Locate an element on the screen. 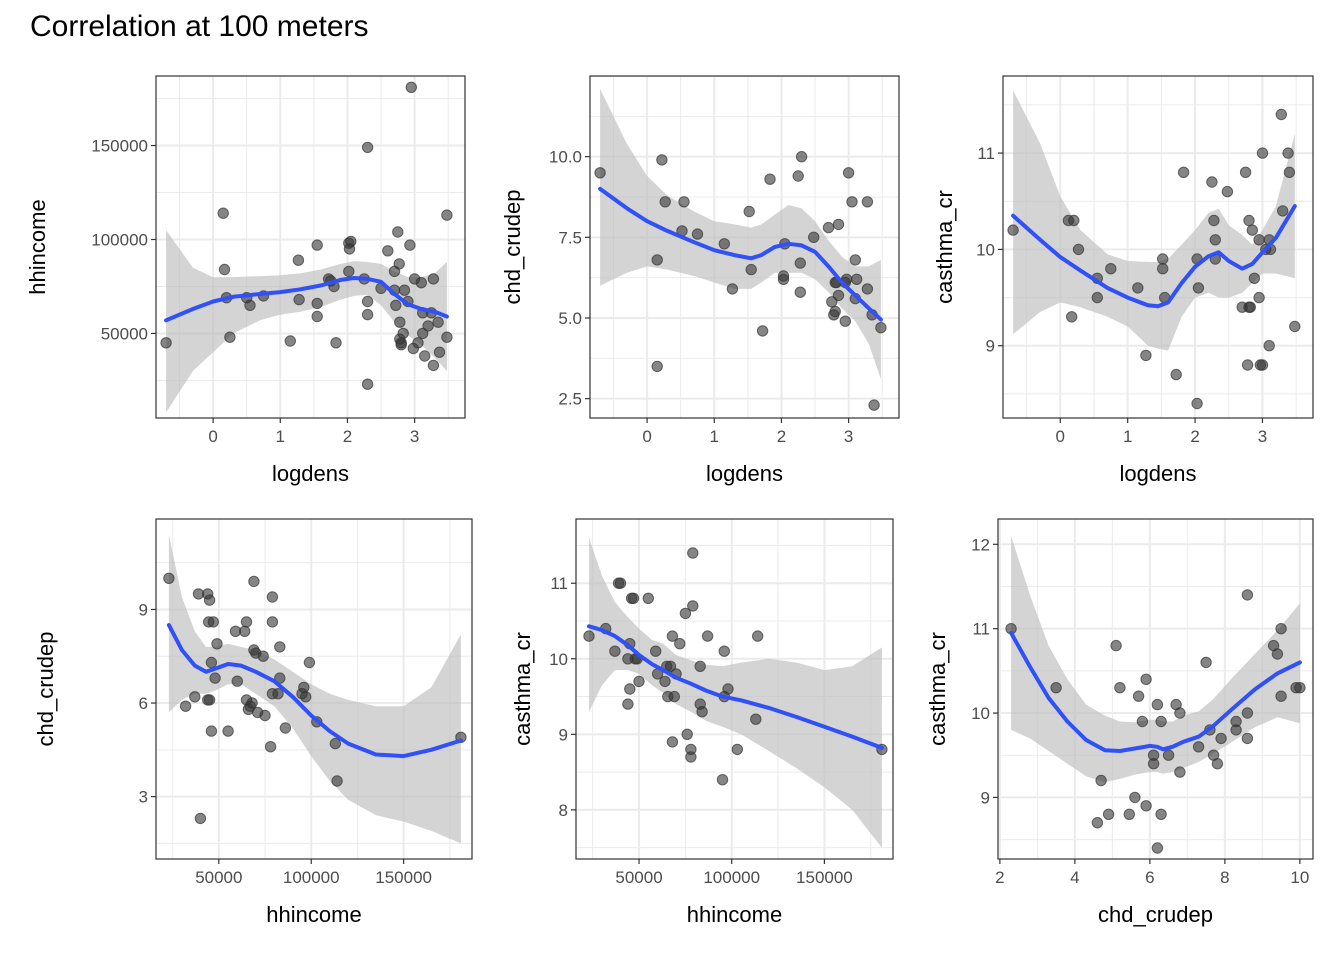 This screenshot has width=1344, height=960. x-tick-label: 6 is located at coordinates (1149, 877).